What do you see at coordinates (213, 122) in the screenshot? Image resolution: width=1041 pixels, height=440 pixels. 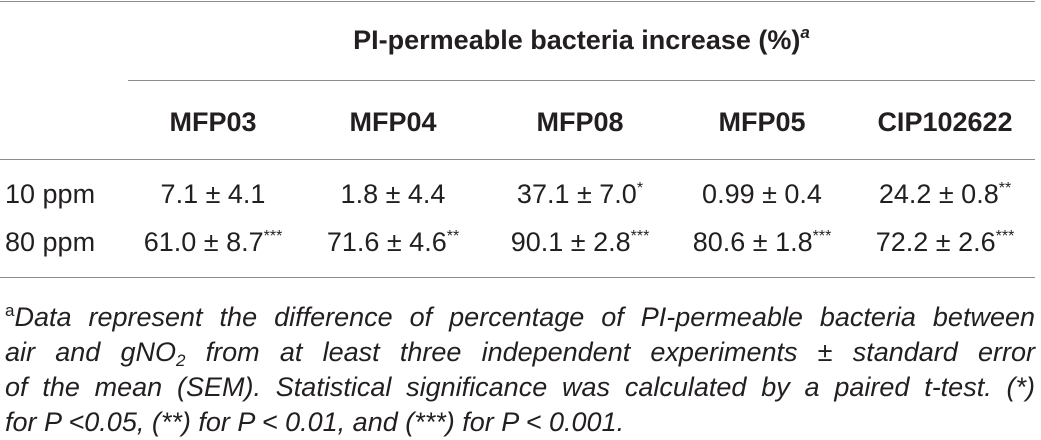 I see `column-header-mfp03: MFP03` at bounding box center [213, 122].